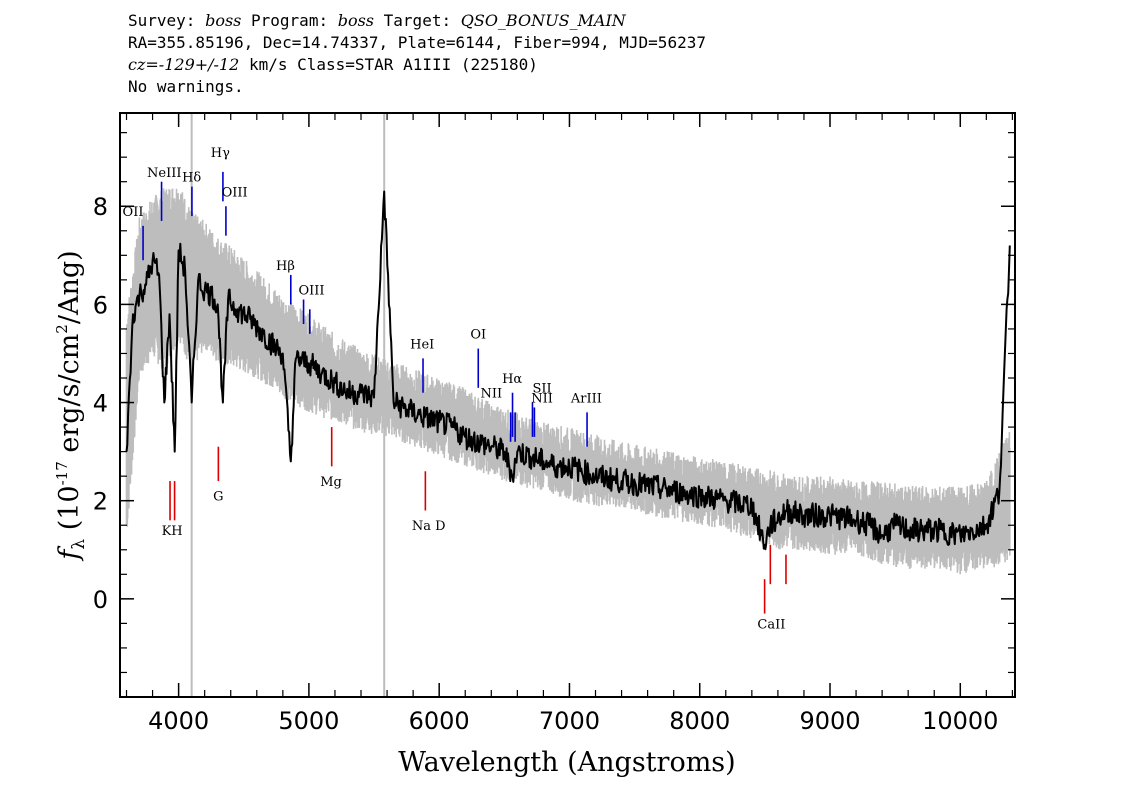 This screenshot has height=810, width=1134. I want to click on line-label-12: NII, so click(542, 399).